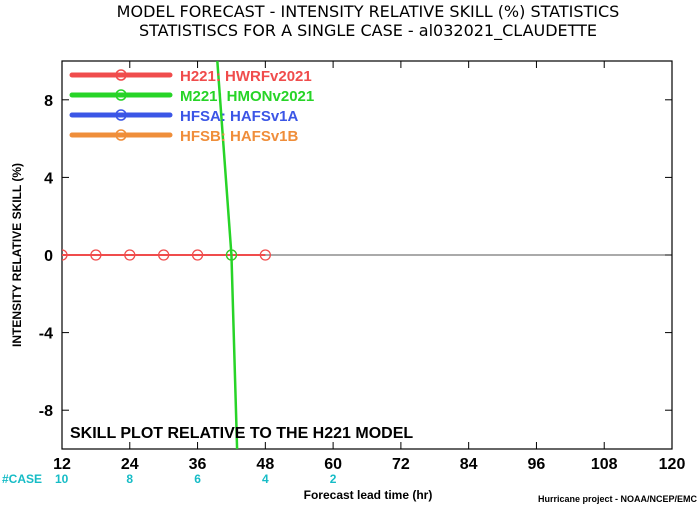 The height and width of the screenshot is (506, 700). I want to click on x-tick-label: 120, so click(672, 464).